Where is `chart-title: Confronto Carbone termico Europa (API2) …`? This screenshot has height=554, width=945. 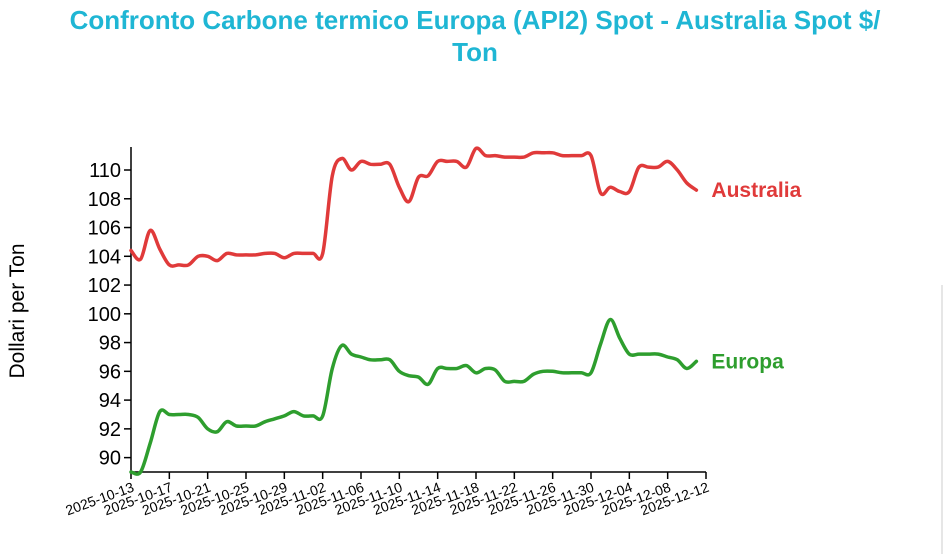 chart-title: Confronto Carbone termico Europa (API2) … is located at coordinates (472, 36).